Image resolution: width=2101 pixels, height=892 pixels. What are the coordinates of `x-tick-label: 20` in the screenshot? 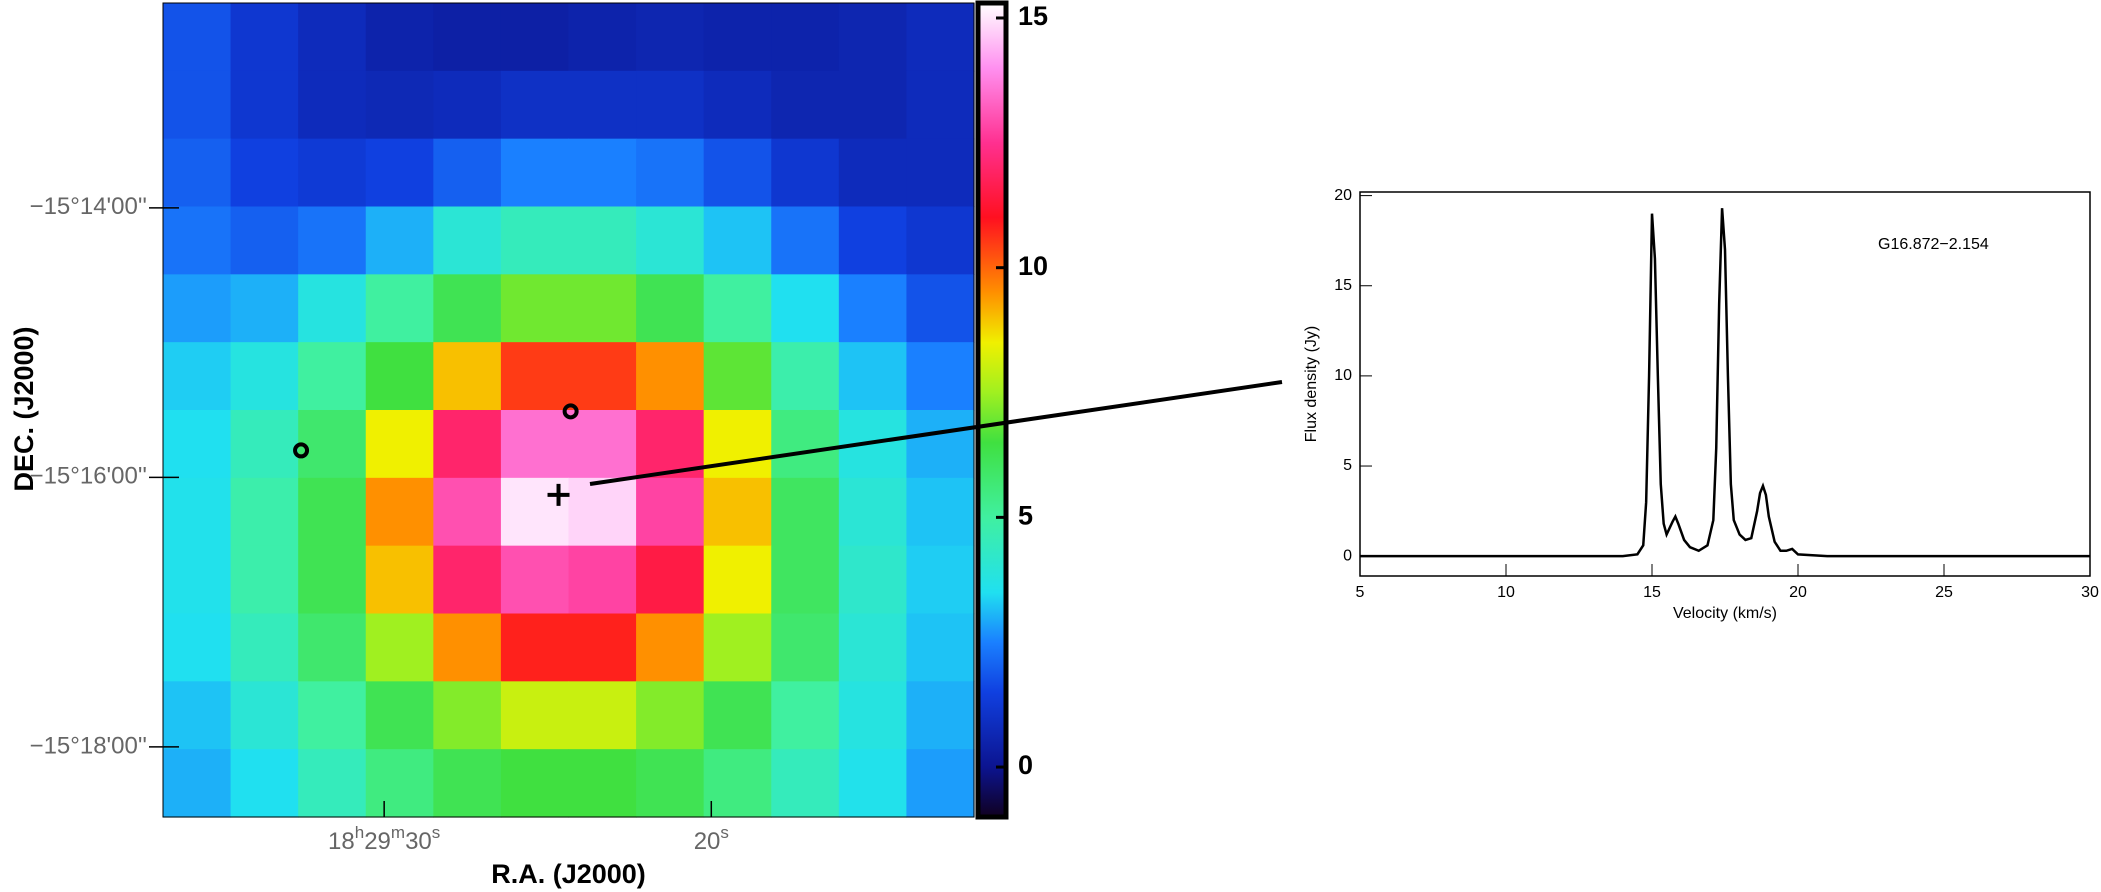 It's located at (1798, 592).